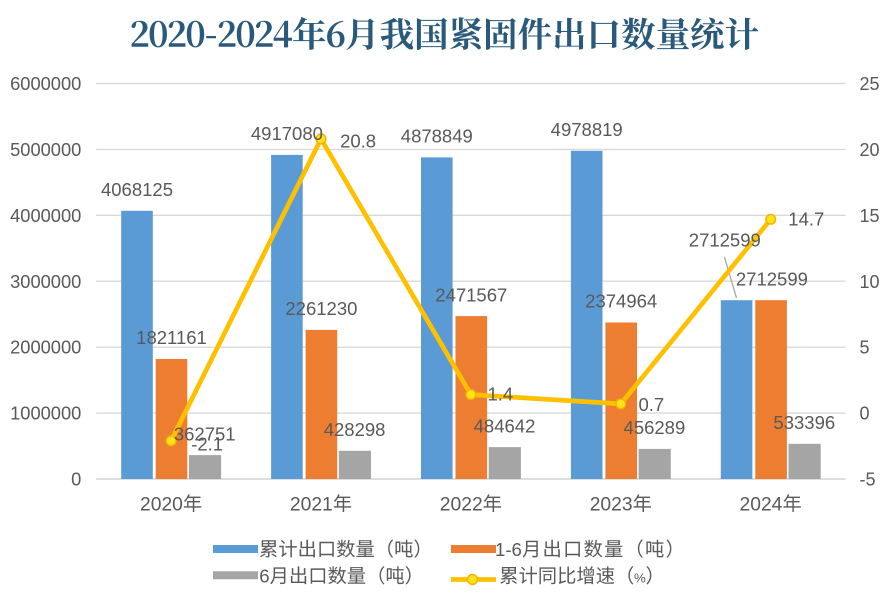 The width and height of the screenshot is (889, 608). Describe the element at coordinates (137, 189) in the screenshot. I see `svg-text: 4068125` at that location.